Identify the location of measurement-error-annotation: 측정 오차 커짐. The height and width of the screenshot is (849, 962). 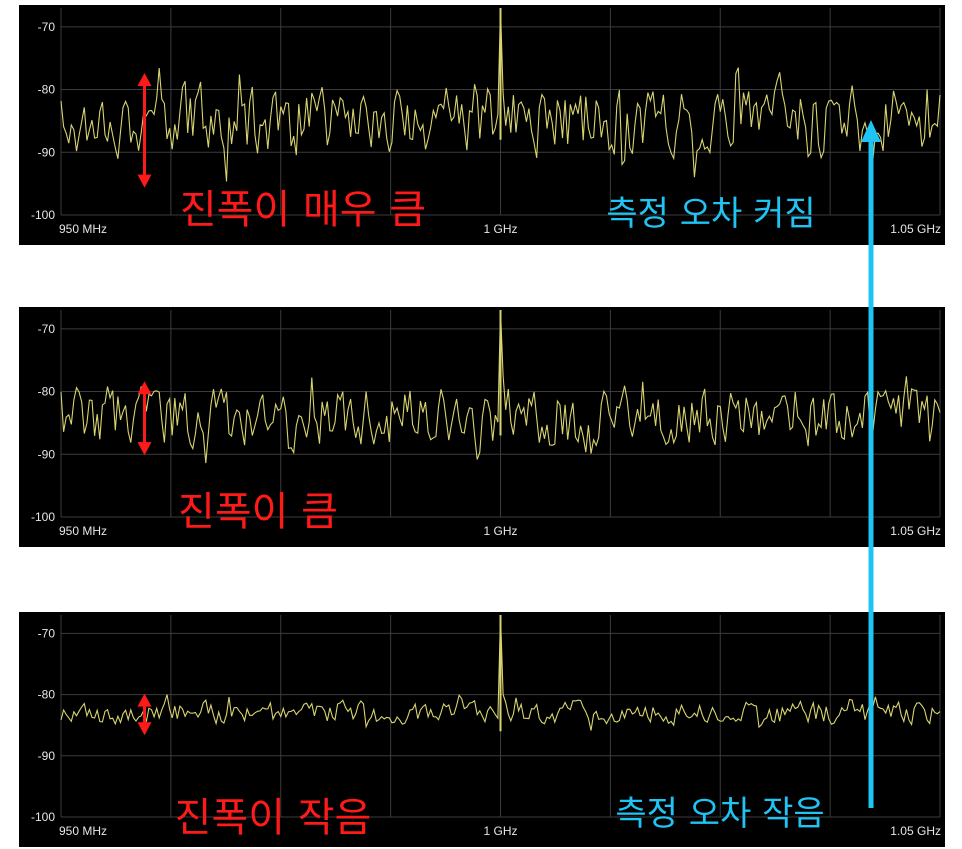
(710, 214).